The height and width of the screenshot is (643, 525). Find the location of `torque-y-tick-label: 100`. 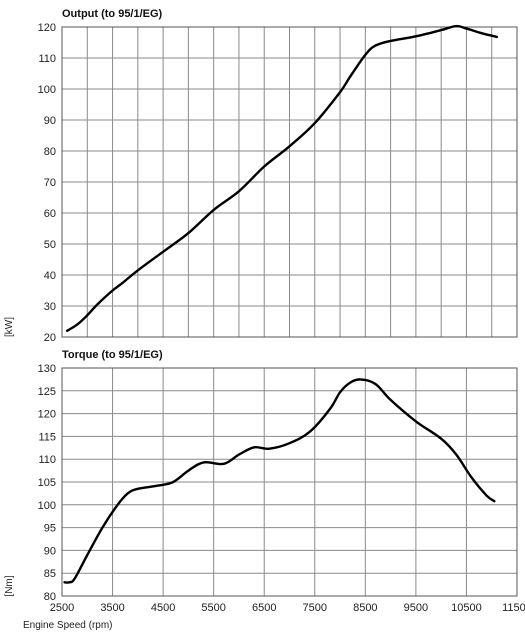

torque-y-tick-label: 100 is located at coordinates (47, 506).